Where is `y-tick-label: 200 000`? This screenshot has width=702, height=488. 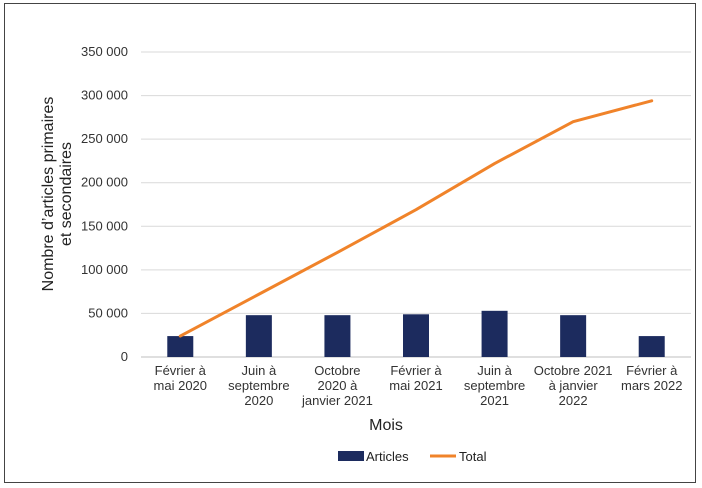
y-tick-label: 200 000 is located at coordinates (104, 182).